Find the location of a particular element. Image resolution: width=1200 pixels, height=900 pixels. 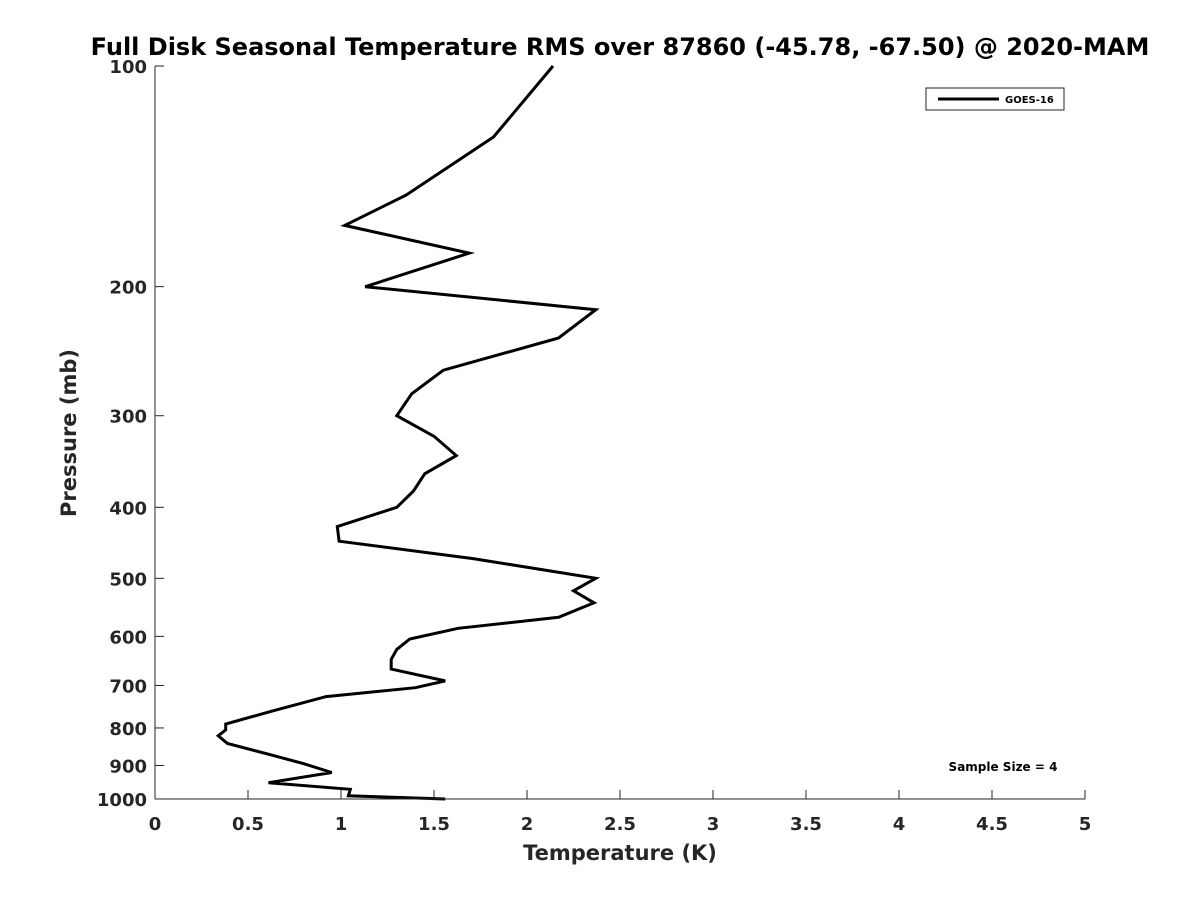

y-tick-label: 300 is located at coordinates (128, 417).